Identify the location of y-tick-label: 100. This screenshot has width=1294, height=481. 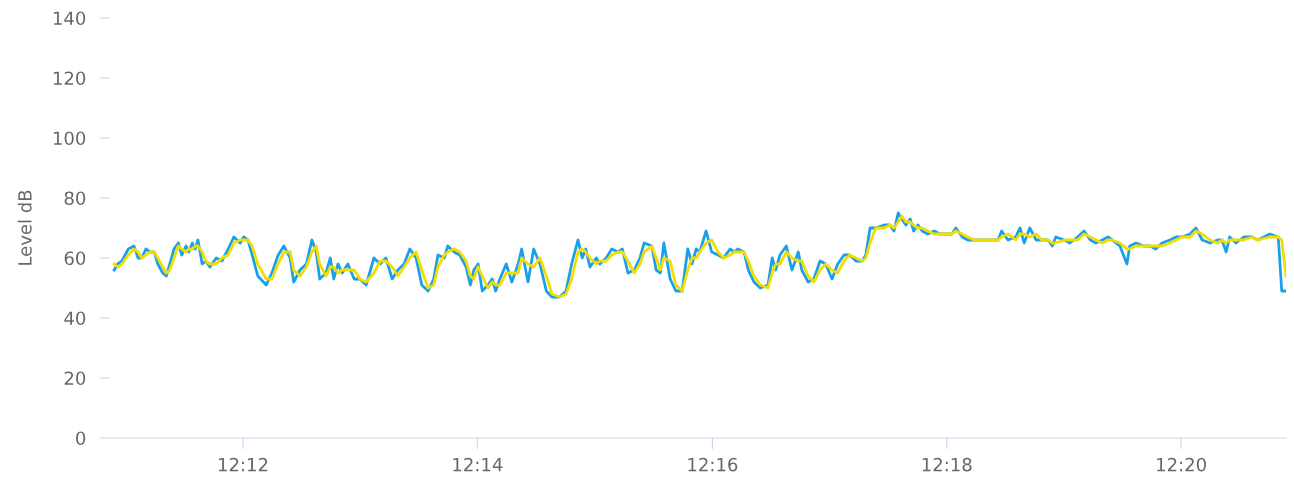
(69, 138).